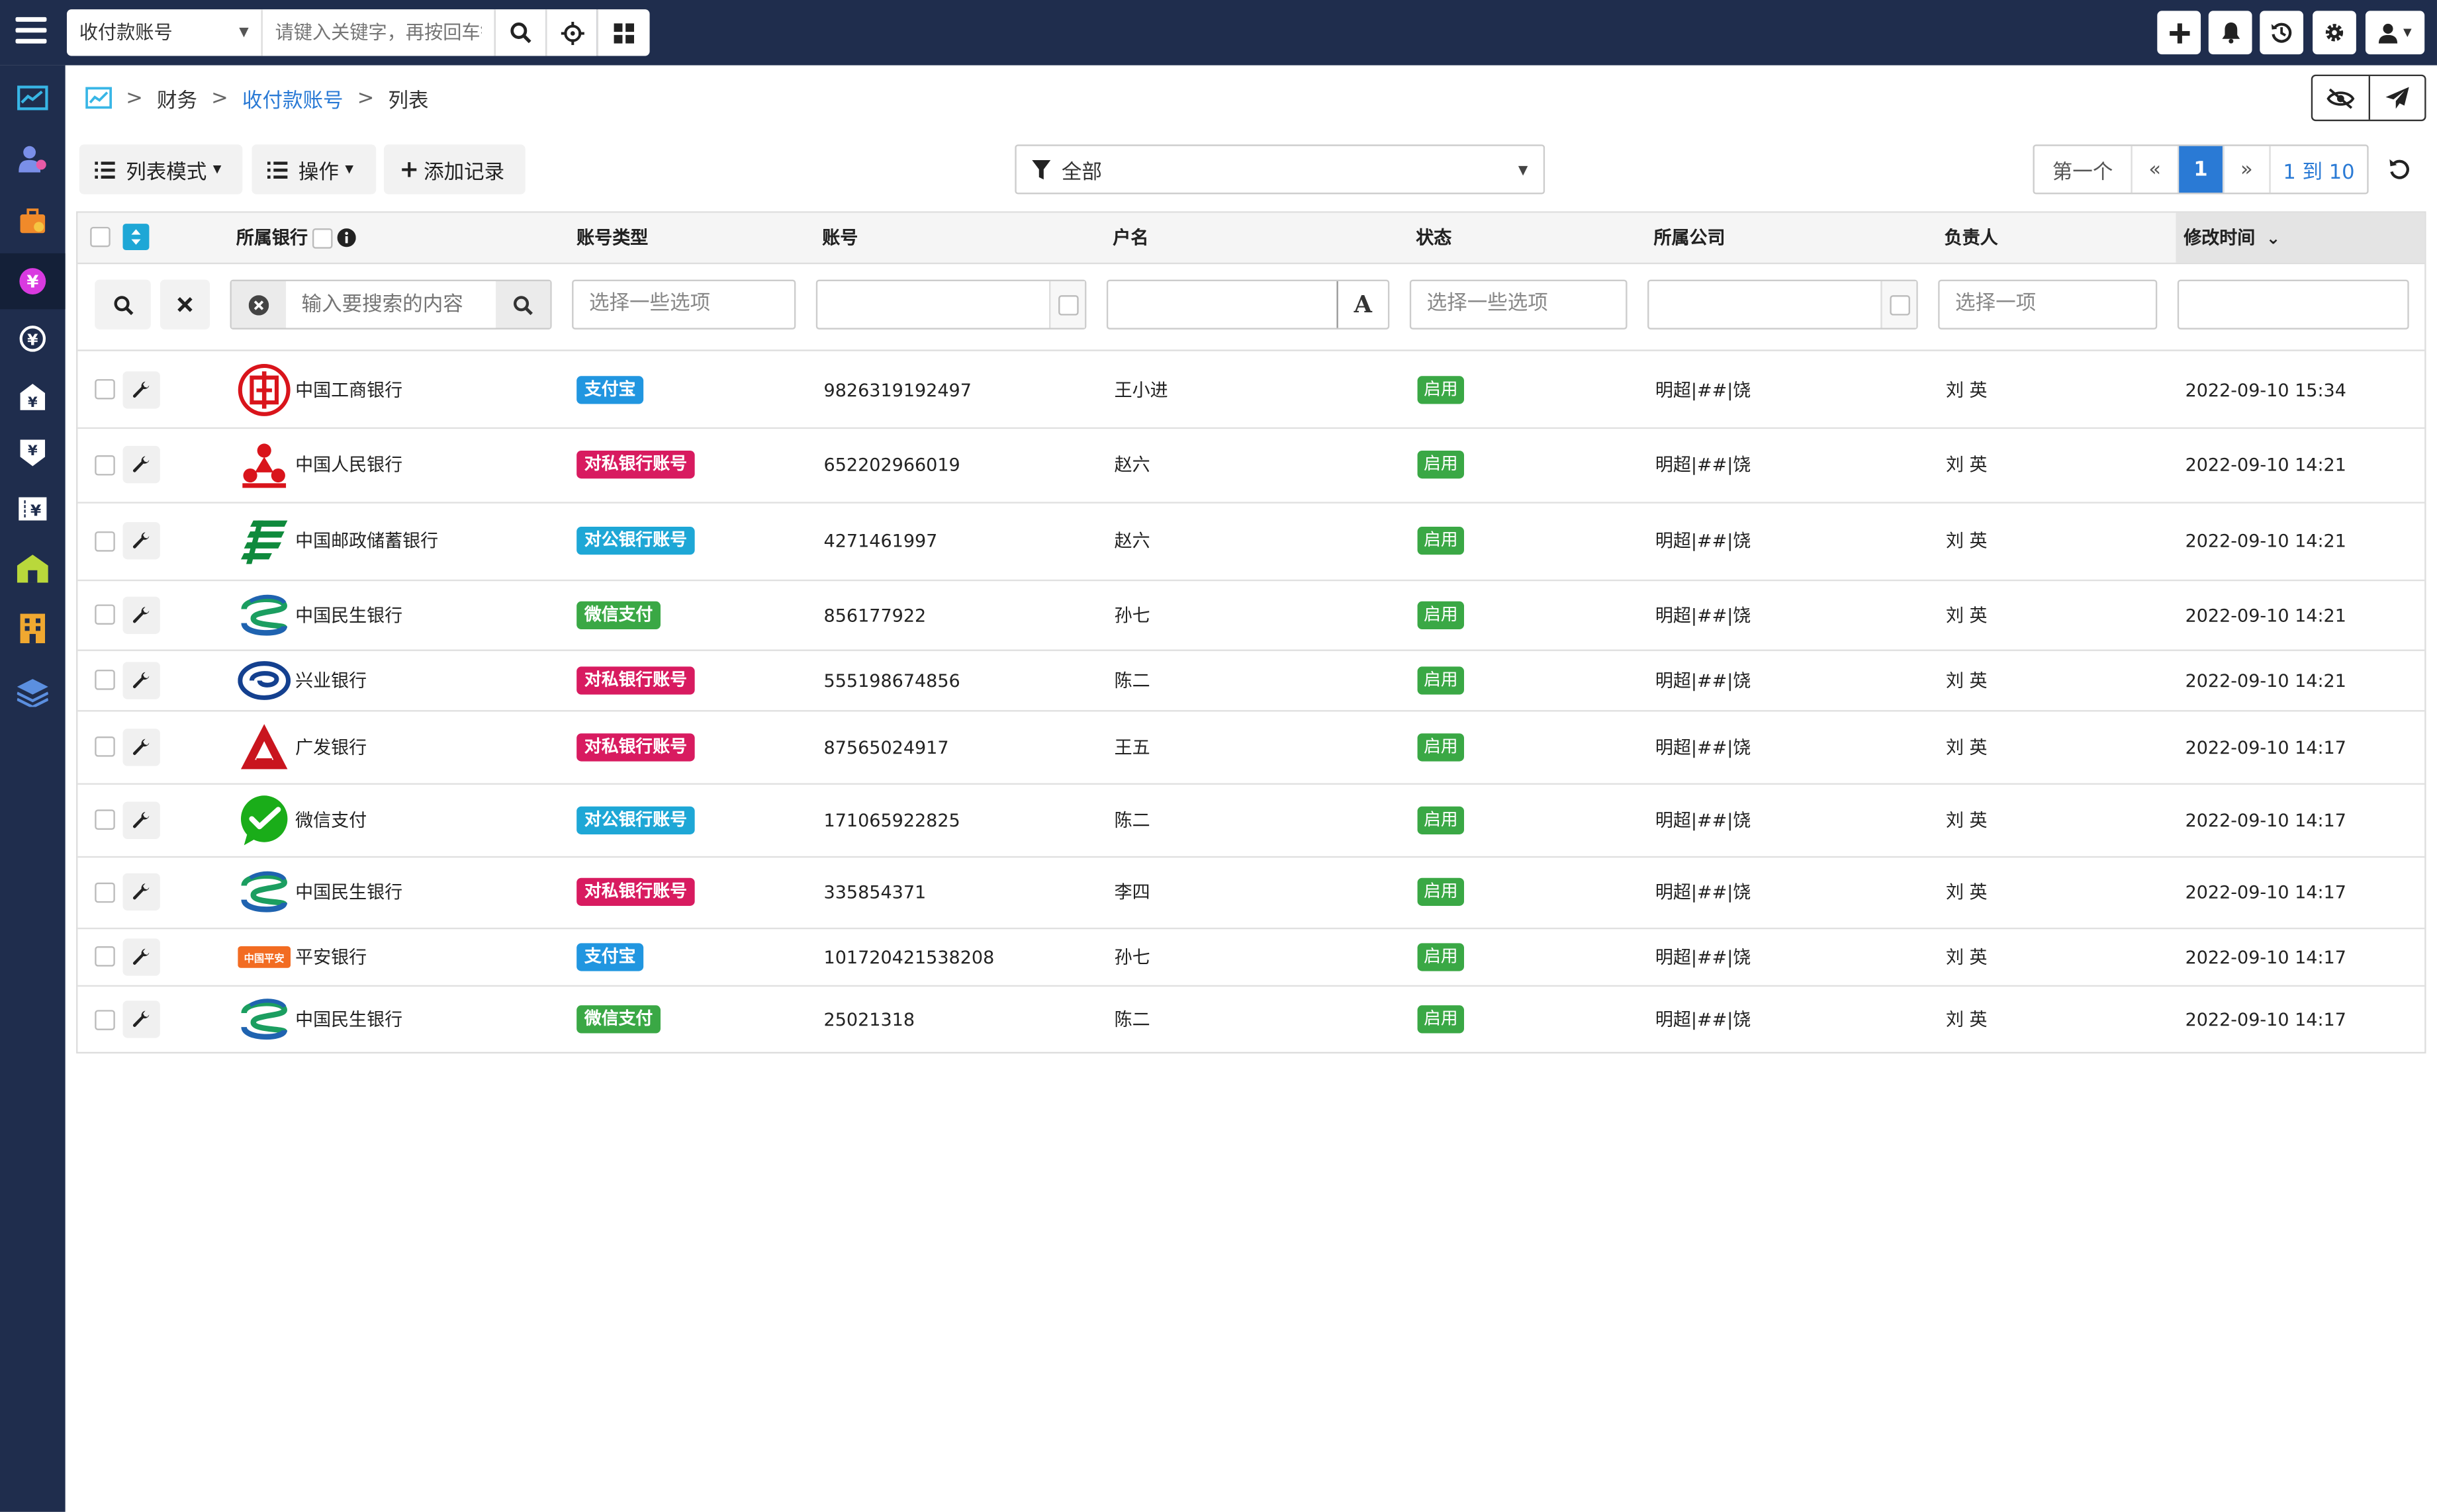 This screenshot has height=1512, width=2437. I want to click on clear-search-button, so click(259, 304).